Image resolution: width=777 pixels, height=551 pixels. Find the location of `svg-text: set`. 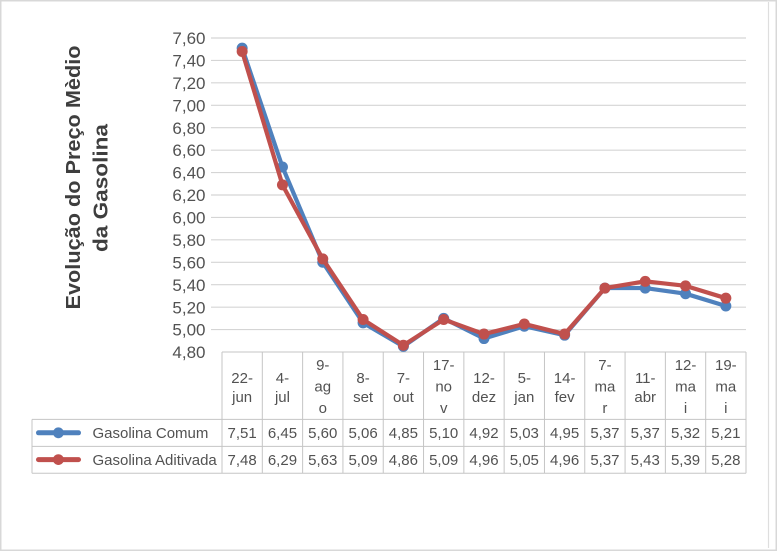

svg-text: set is located at coordinates (363, 397).